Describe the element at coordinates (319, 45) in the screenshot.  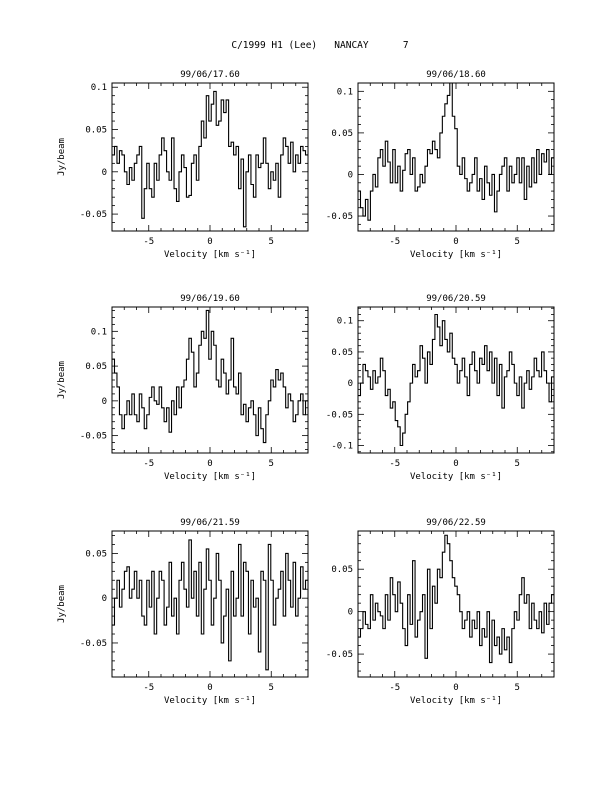
I see `page-title: C/1999 H1 (Lee) NANCAY 7` at that location.